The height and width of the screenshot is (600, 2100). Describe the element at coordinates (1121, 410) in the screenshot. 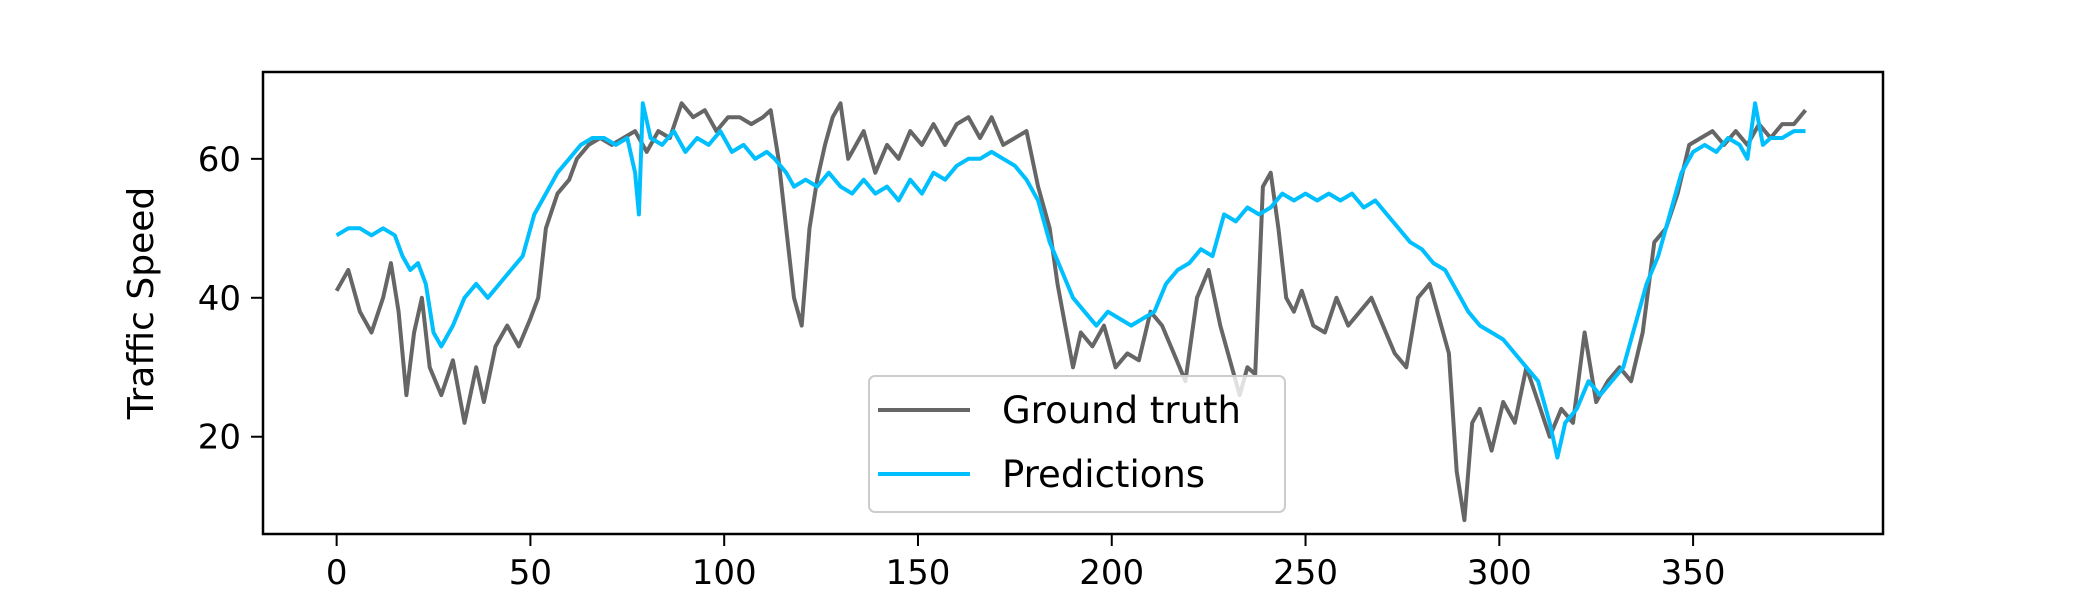

I see `legend-label-ground-truth: Ground truth` at that location.